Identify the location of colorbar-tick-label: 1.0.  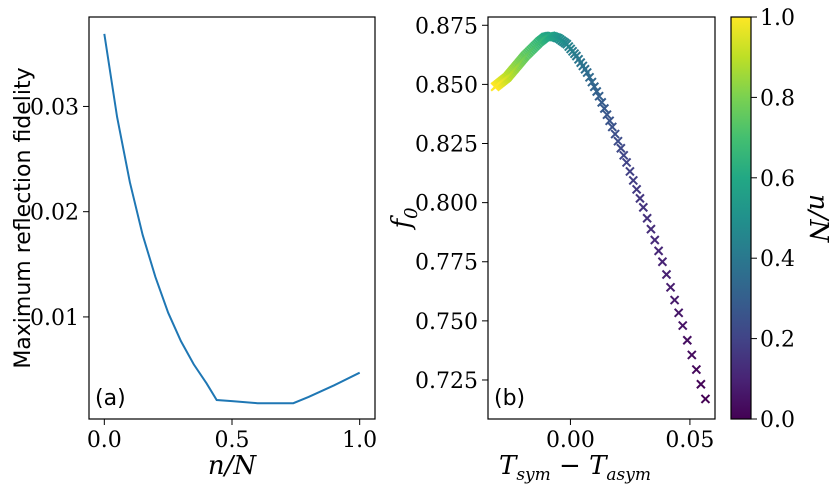
(777, 18).